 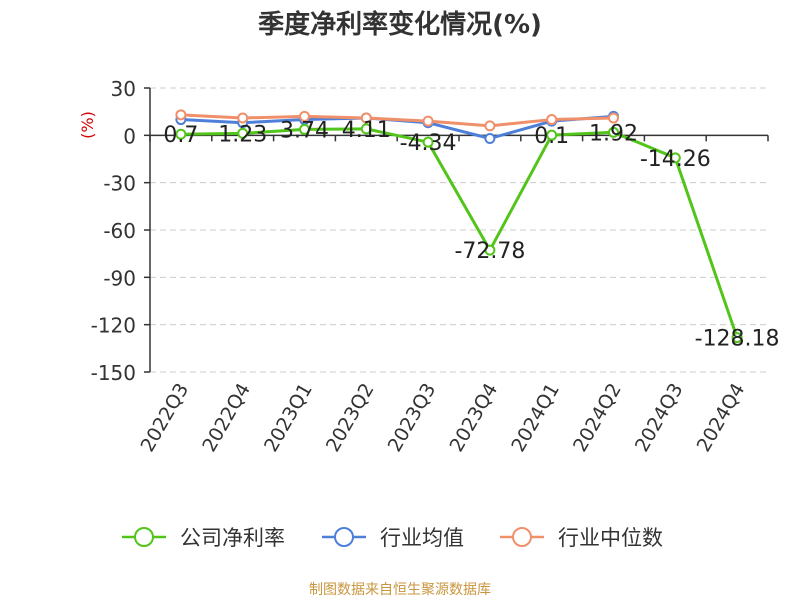 What do you see at coordinates (412, 418) in the screenshot?
I see `x-tick-label: 2023Q3` at bounding box center [412, 418].